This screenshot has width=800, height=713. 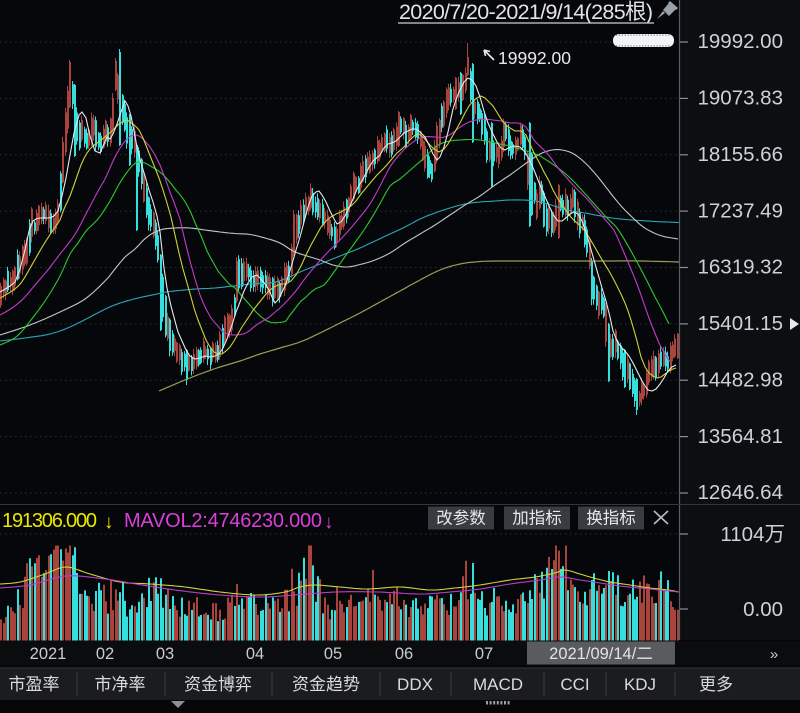 I want to click on svg-text: 2021, so click(x=48, y=654).